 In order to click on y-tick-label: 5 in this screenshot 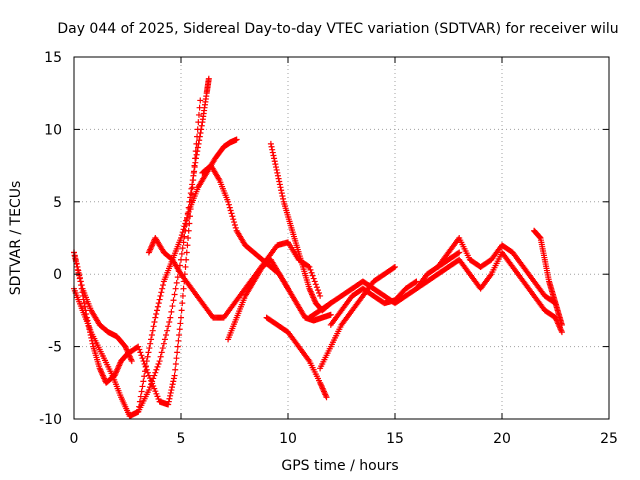, I will do `click(57, 203)`.